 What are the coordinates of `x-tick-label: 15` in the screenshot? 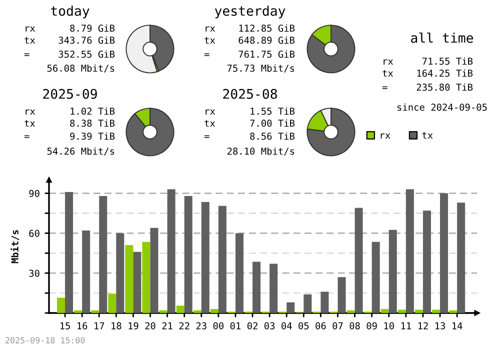 It's located at (65, 326).